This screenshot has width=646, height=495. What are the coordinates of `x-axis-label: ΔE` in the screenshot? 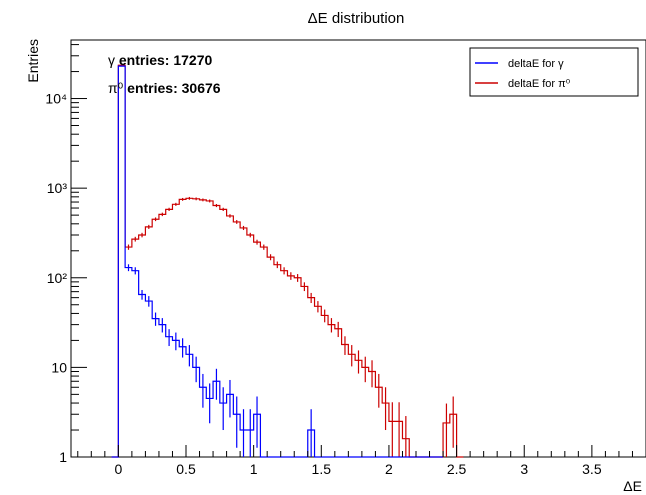 It's located at (632, 486).